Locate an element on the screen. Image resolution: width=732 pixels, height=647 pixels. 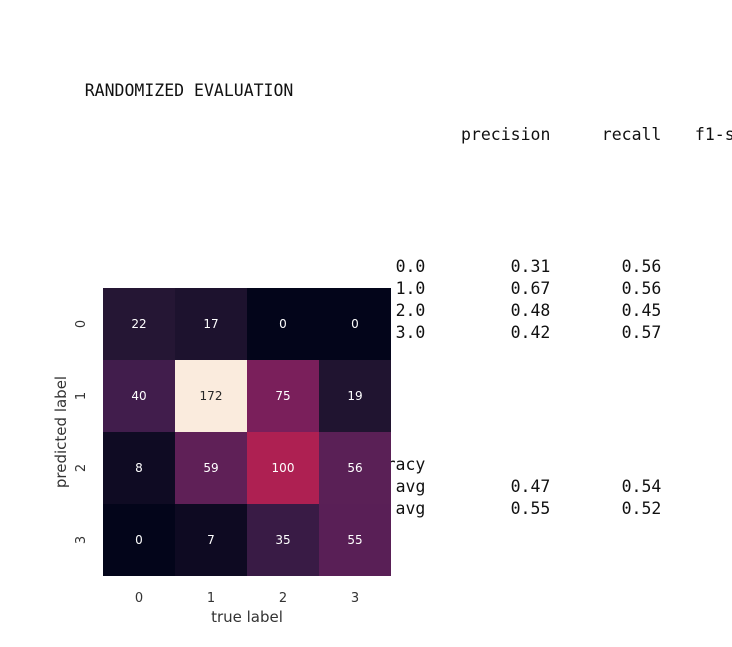
heatmap-cell-label: 22 is located at coordinates (138, 324).